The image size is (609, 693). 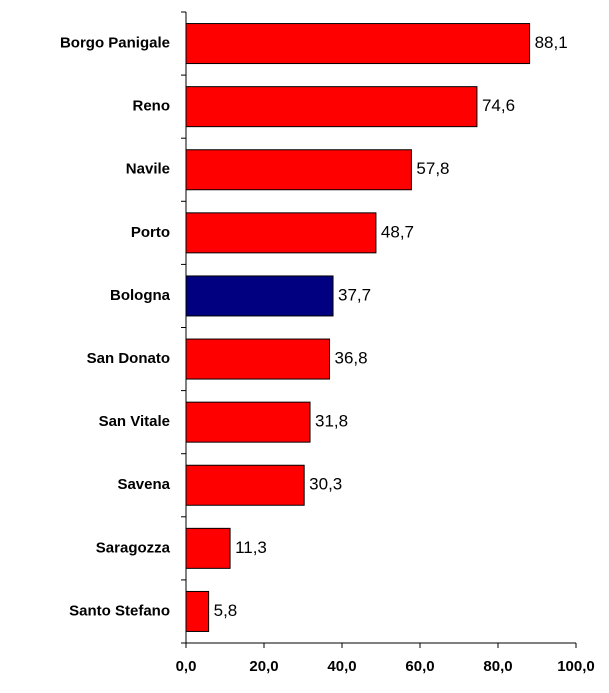 What do you see at coordinates (143, 484) in the screenshot?
I see `category-label: Savena` at bounding box center [143, 484].